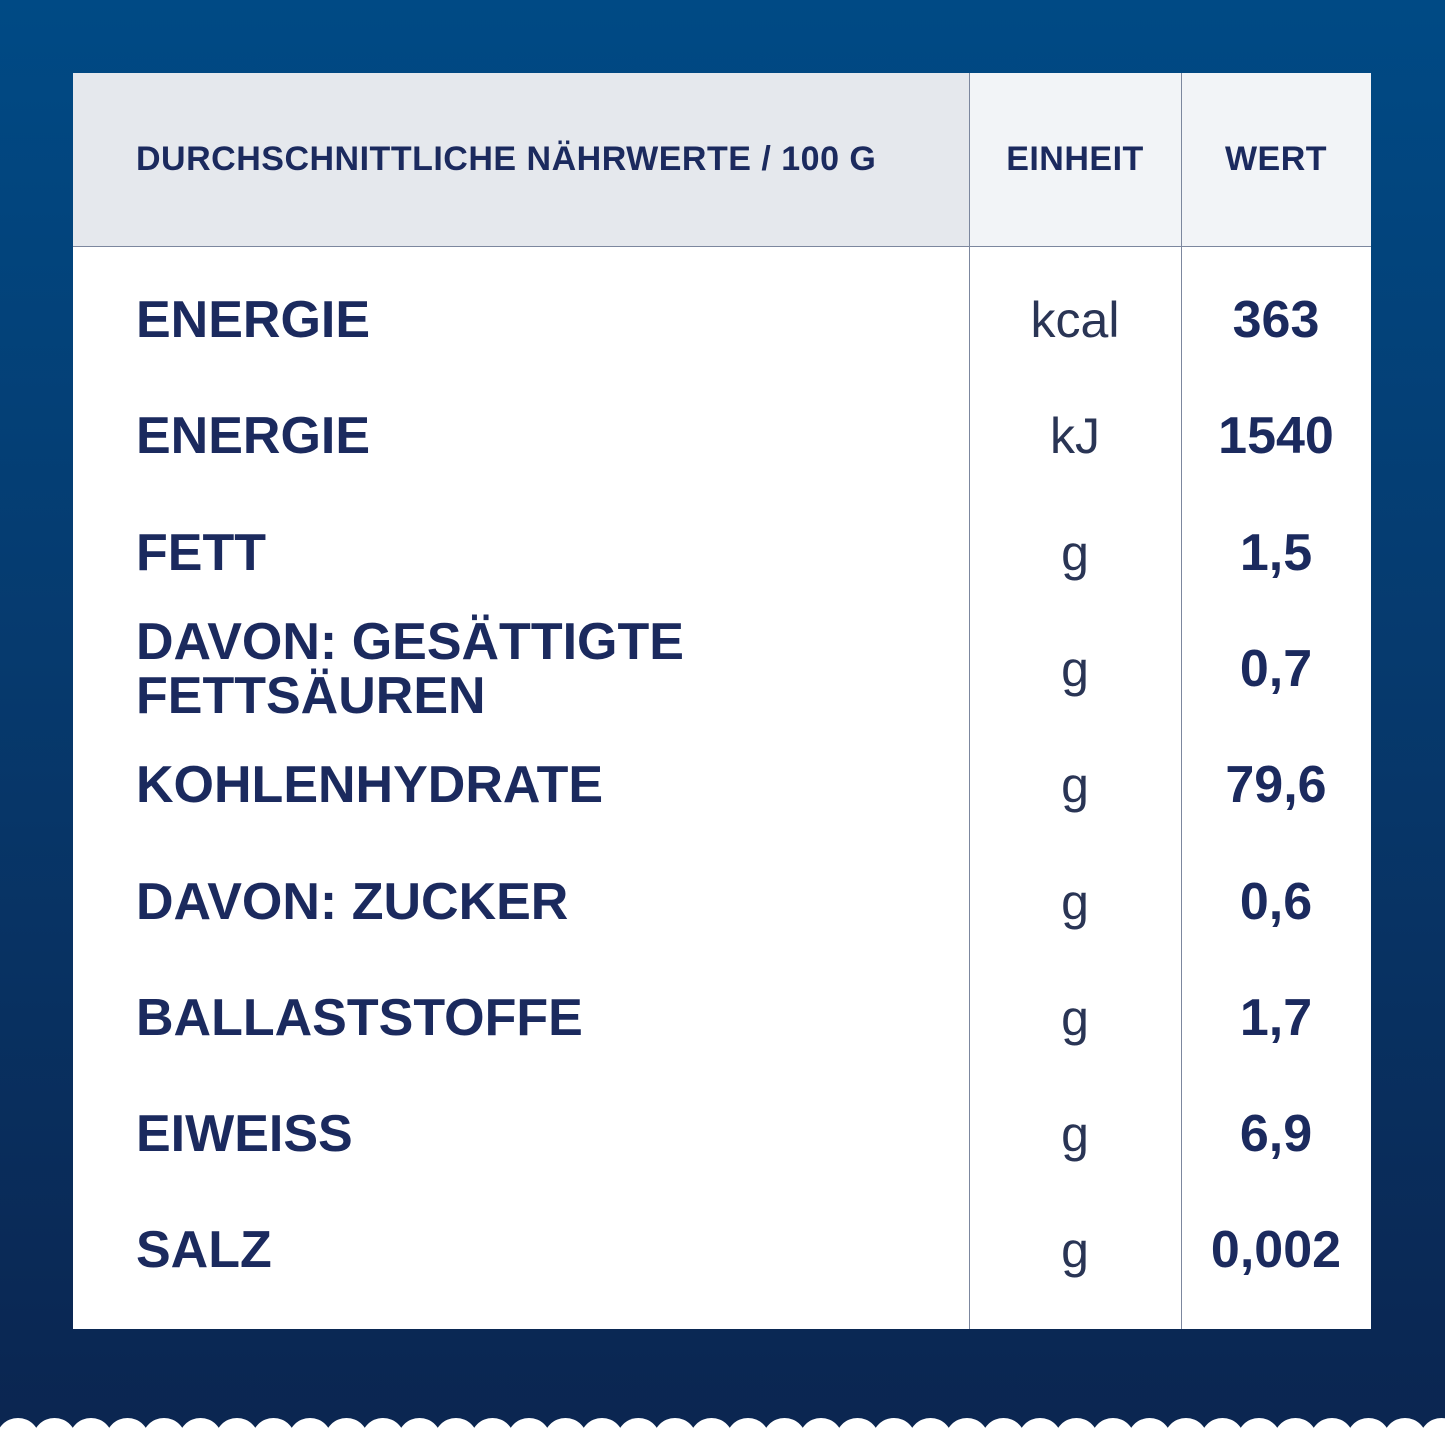 This screenshot has width=1445, height=1445. What do you see at coordinates (1276, 901) in the screenshot?
I see `value: 0,6` at bounding box center [1276, 901].